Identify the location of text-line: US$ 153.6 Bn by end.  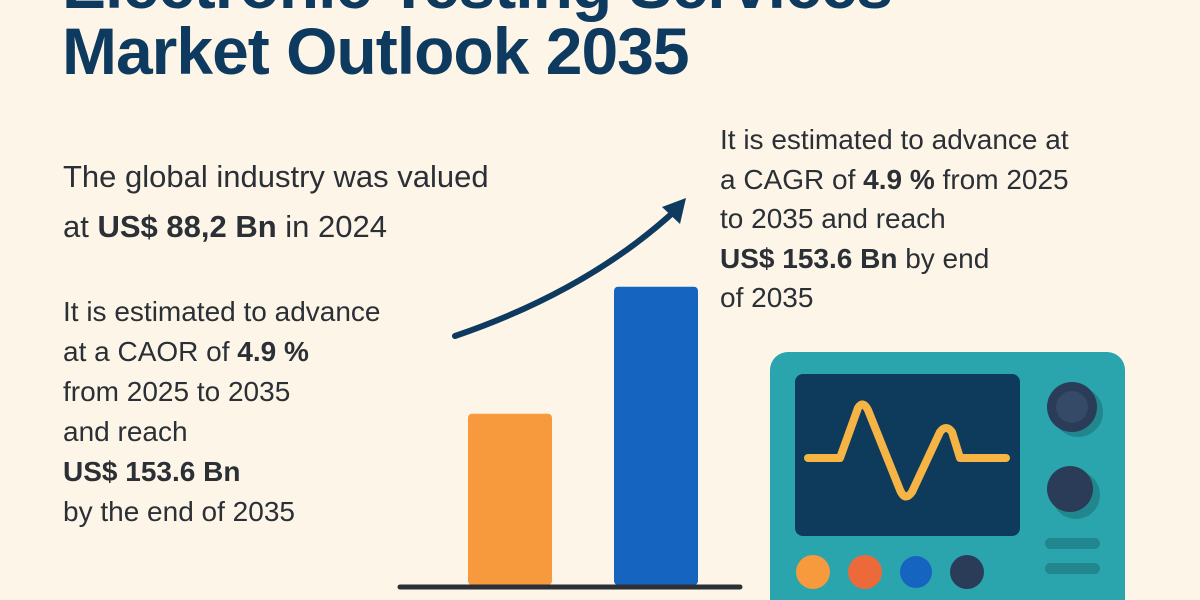
(894, 259).